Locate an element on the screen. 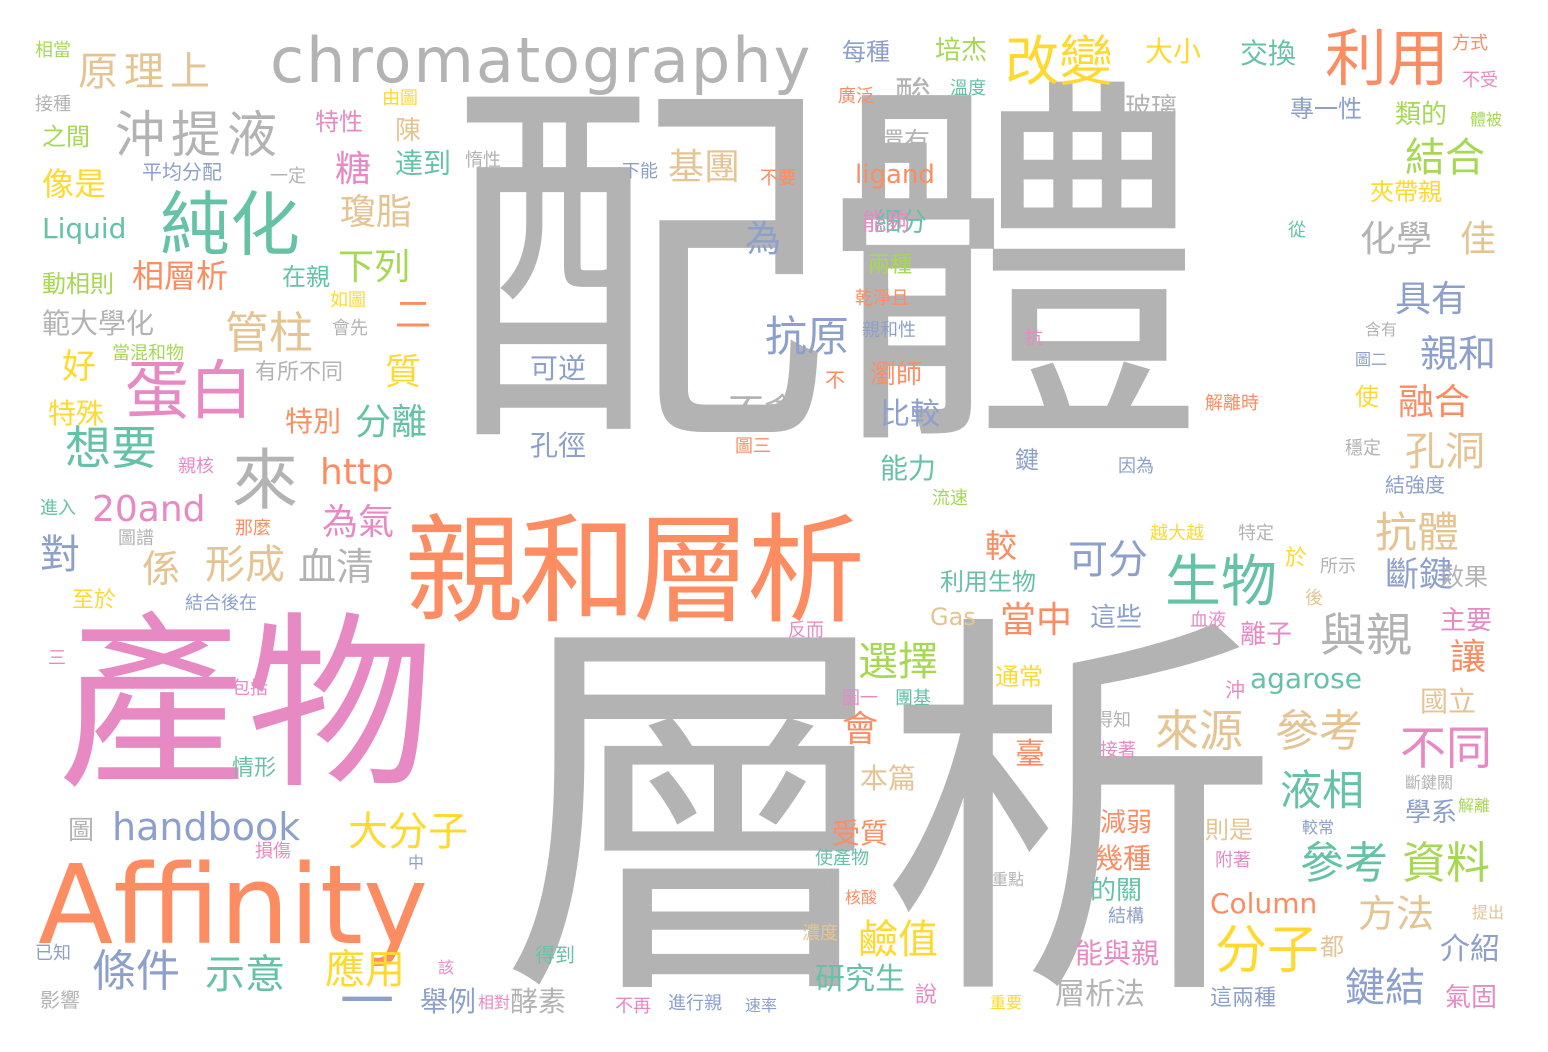  word-affinity: Affinity is located at coordinates (233, 905).